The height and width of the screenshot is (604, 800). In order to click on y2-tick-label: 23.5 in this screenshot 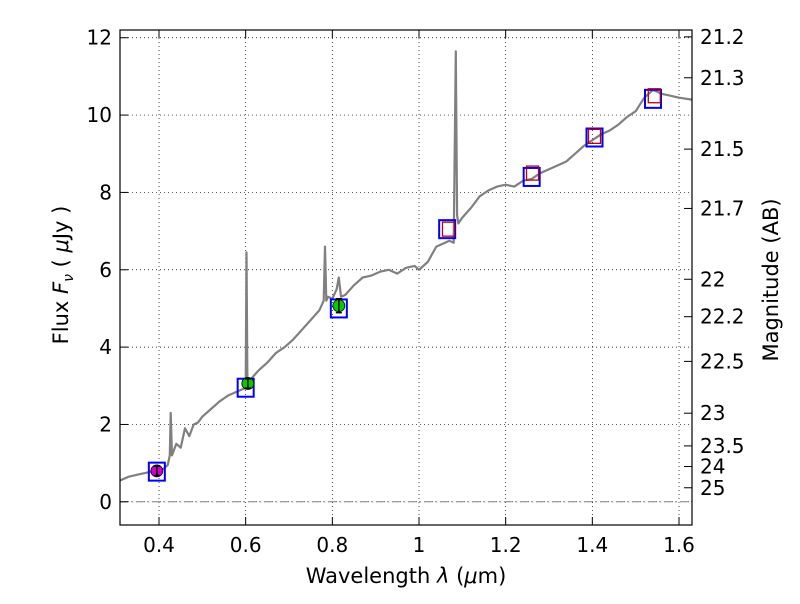, I will do `click(722, 446)`.